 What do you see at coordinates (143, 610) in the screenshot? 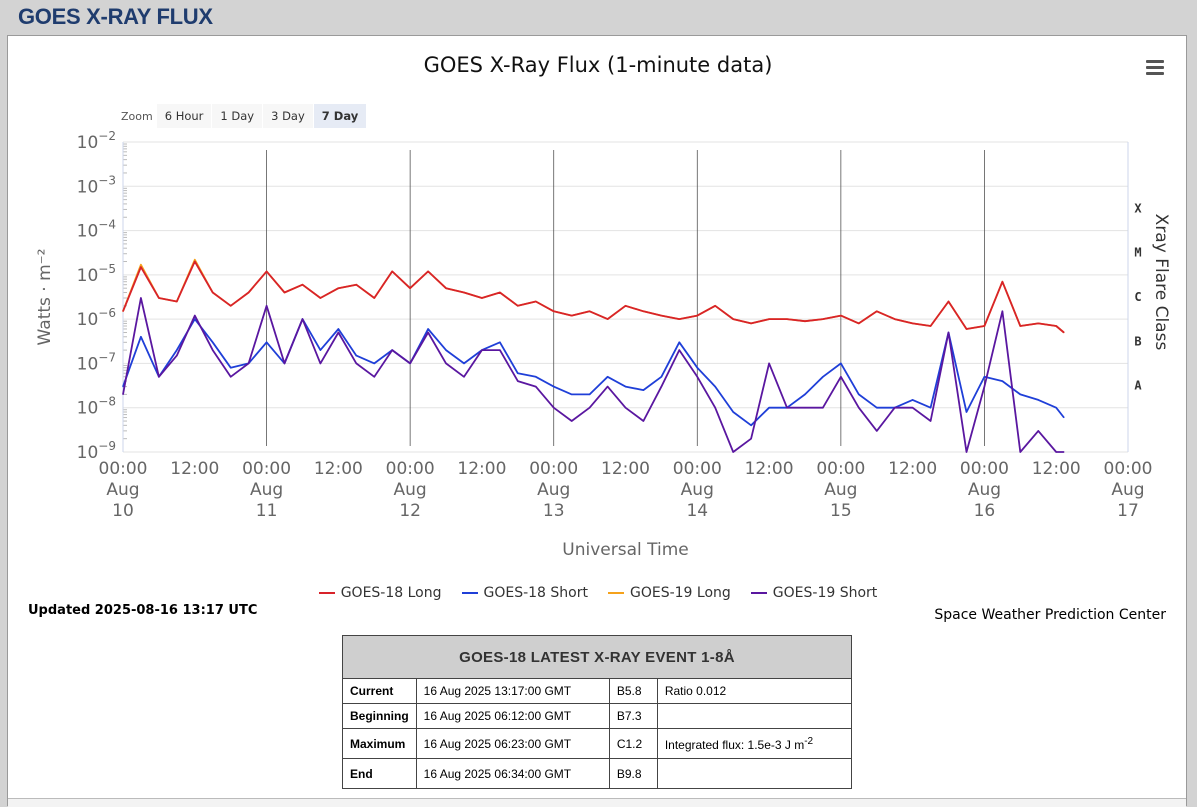
I see `updated-timestamp: Updated 2025-08-16 13:17 UTC` at bounding box center [143, 610].